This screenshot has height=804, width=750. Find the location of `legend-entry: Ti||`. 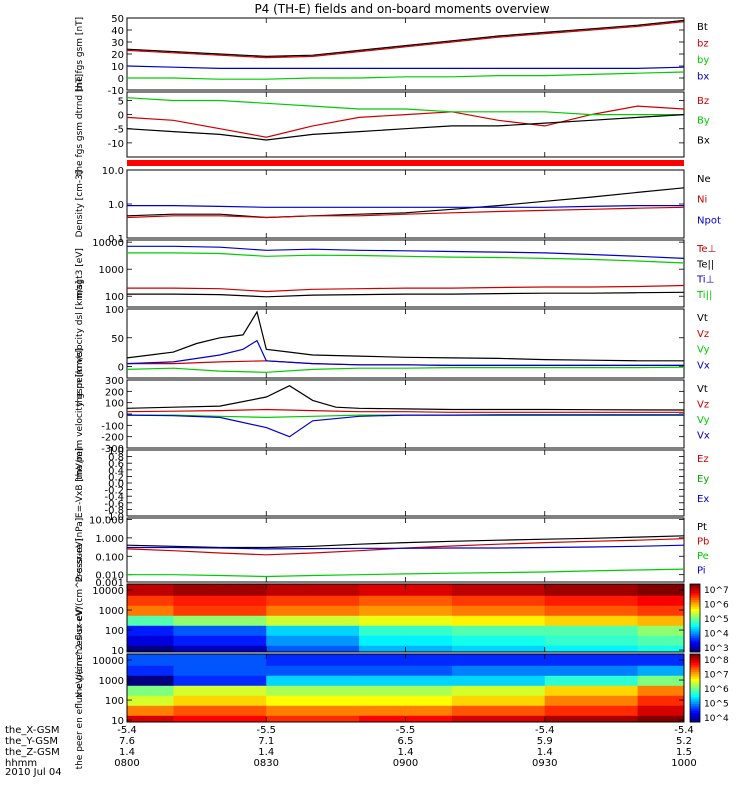

legend-entry: Ti|| is located at coordinates (704, 295).